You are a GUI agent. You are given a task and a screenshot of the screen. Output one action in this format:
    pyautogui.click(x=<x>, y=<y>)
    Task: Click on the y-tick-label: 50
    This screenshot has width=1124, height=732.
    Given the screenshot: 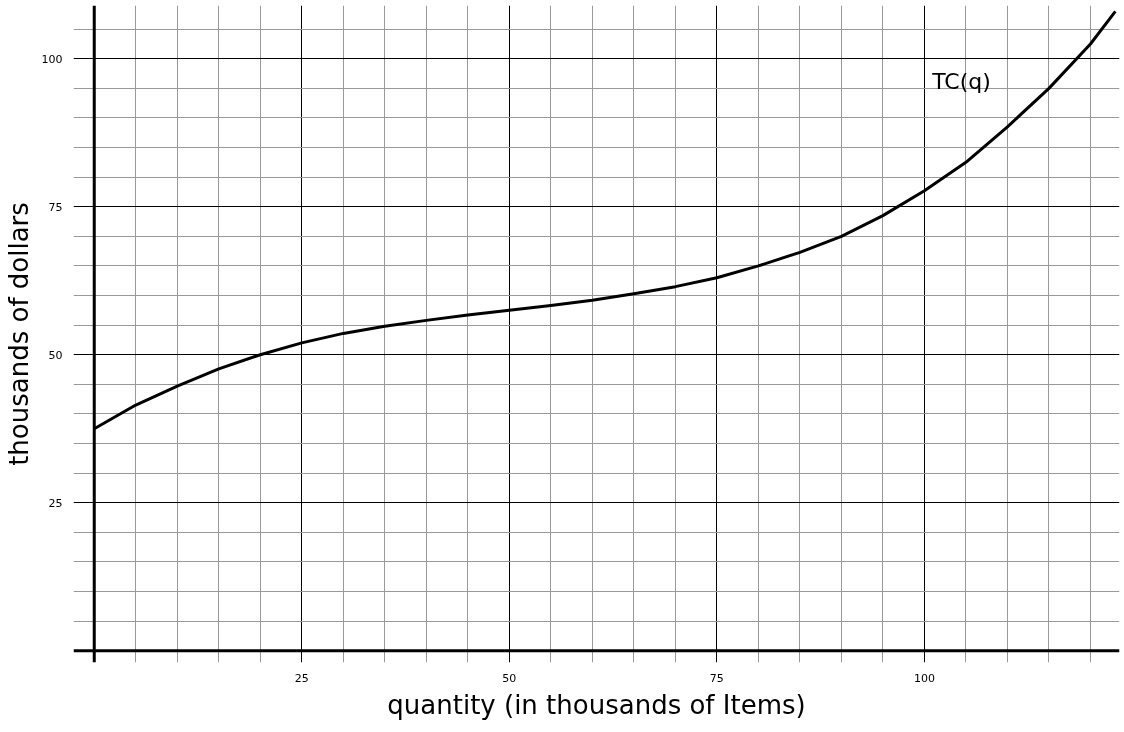 What is the action you would take?
    pyautogui.click(x=55, y=355)
    